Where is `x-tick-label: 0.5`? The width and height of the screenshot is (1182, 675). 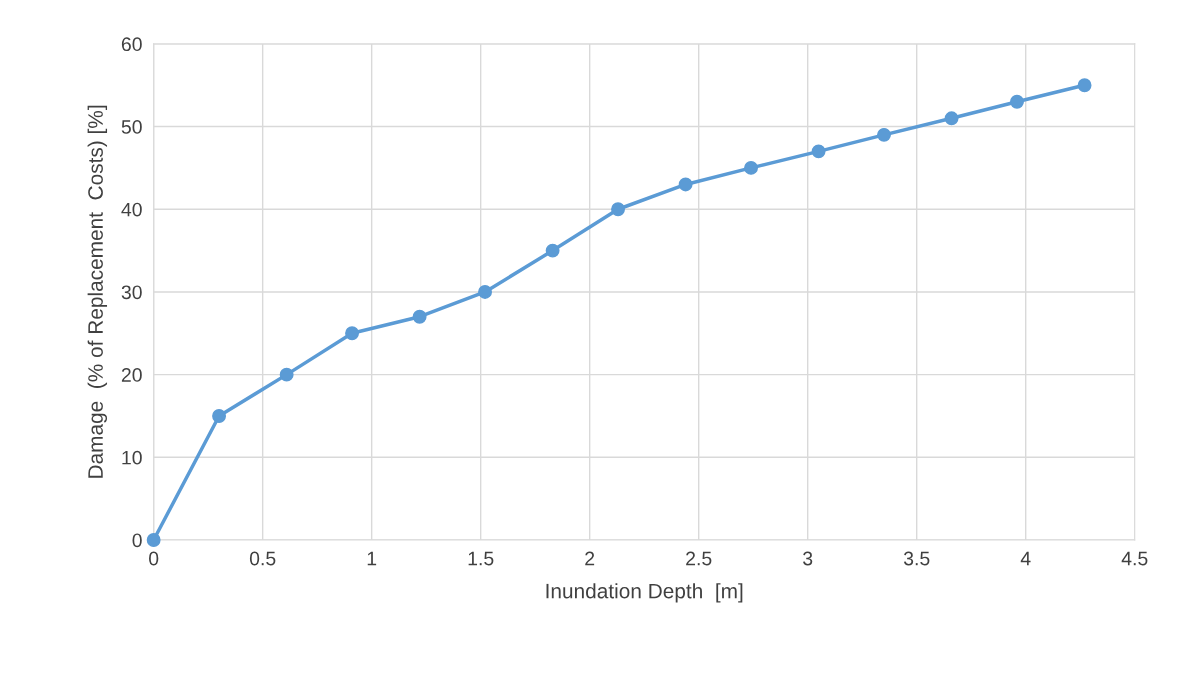 x-tick-label: 0.5 is located at coordinates (262, 558).